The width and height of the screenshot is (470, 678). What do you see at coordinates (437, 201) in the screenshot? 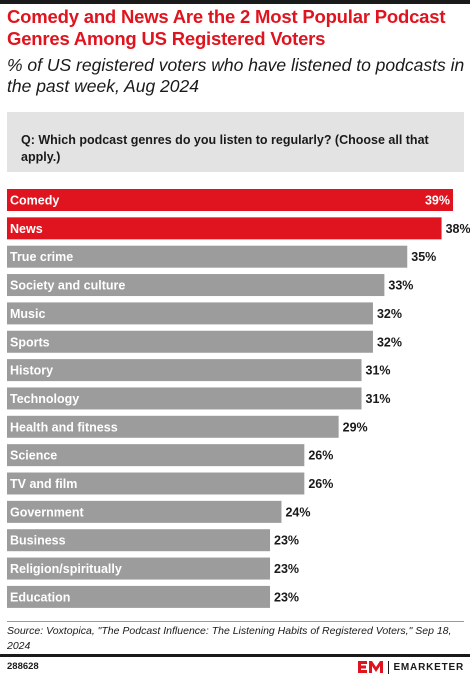
I see `value-label-comedy: 39%` at bounding box center [437, 201].